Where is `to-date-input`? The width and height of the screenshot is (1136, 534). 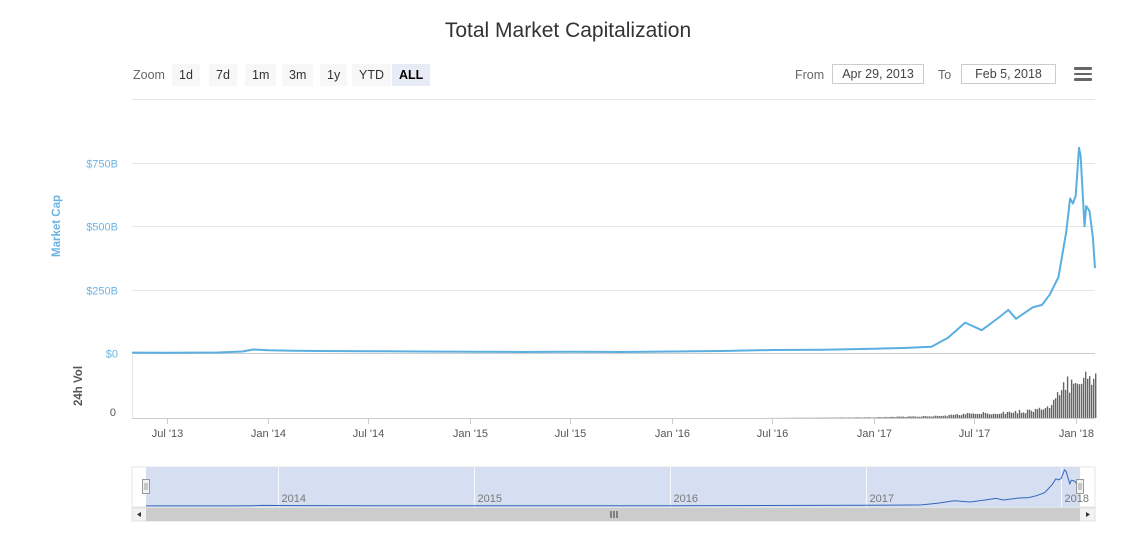
to-date-input is located at coordinates (1008, 74).